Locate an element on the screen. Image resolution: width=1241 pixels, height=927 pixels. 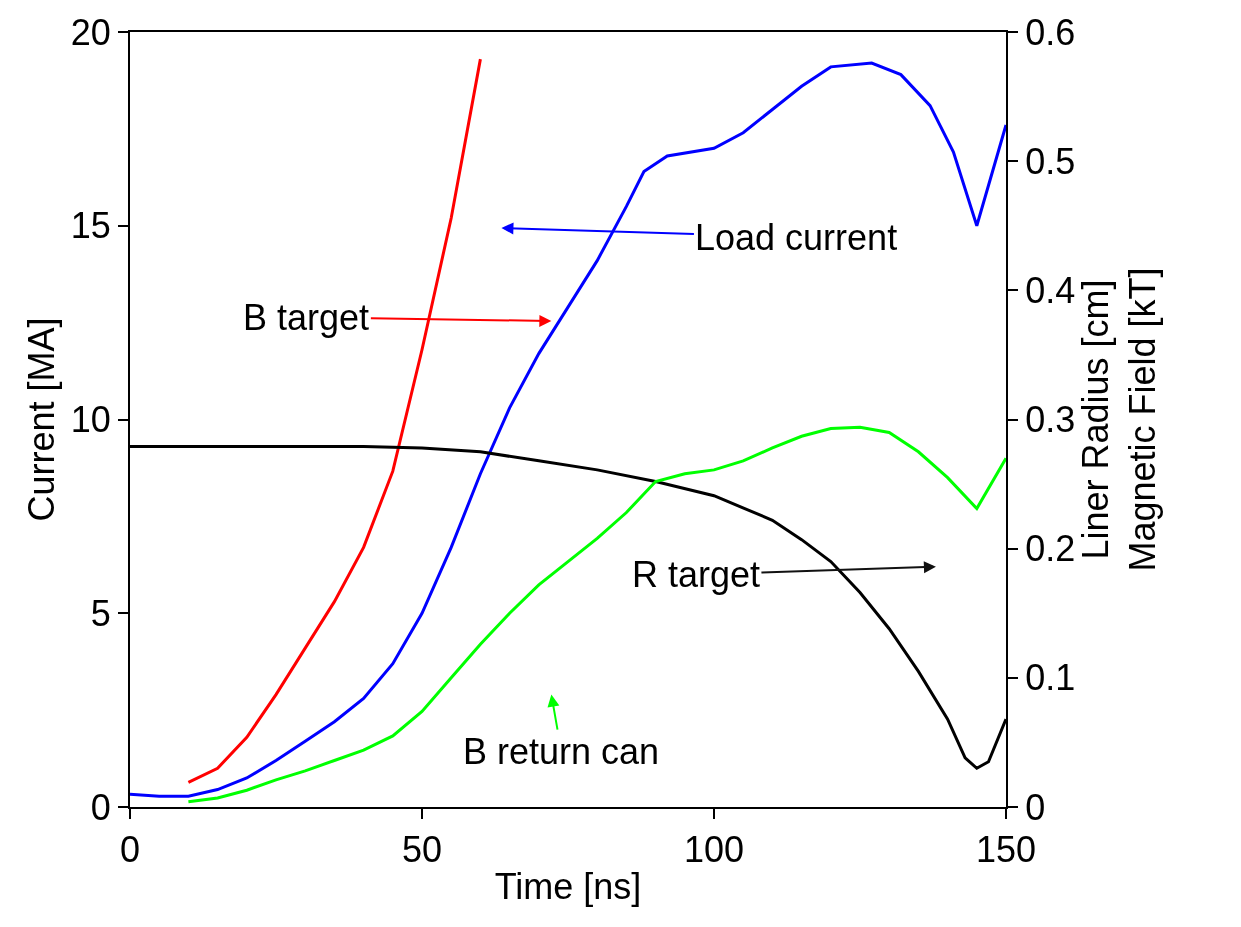
y2-tick-label: 0.5 is located at coordinates (1050, 161).